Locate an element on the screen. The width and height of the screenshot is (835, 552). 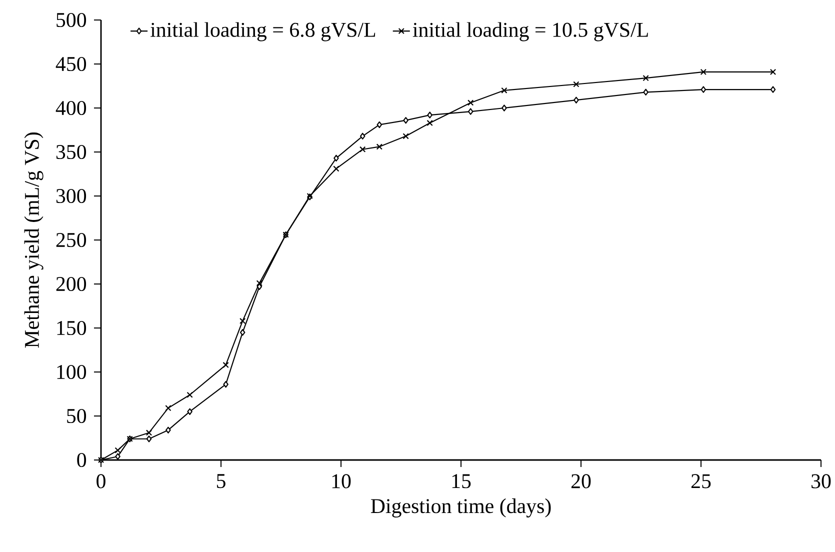
y-tick-label: 0 is located at coordinates (81, 460).